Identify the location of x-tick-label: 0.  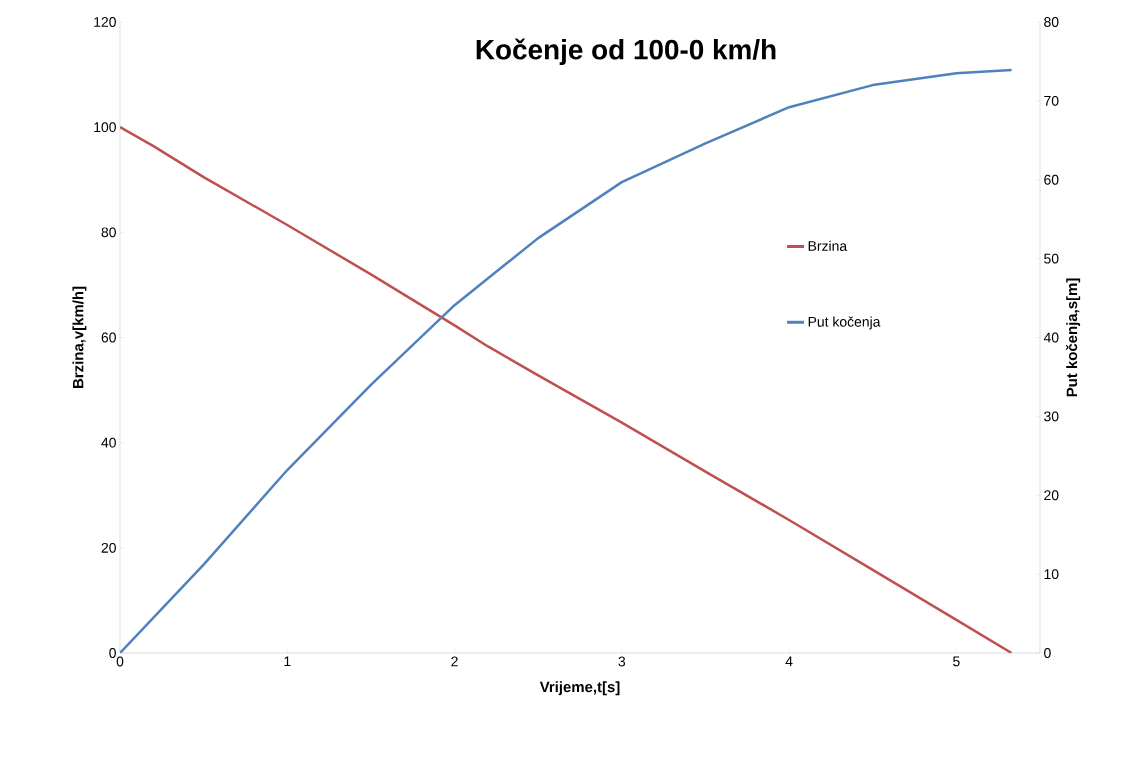
(120, 661).